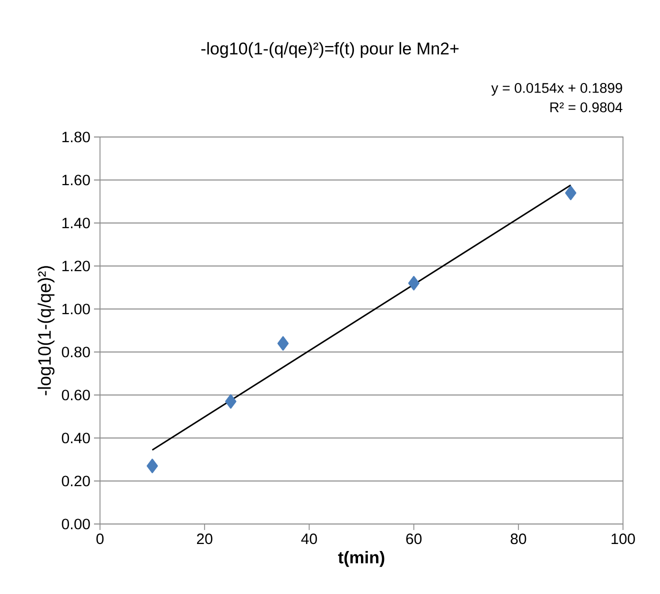 Image resolution: width=660 pixels, height=594 pixels. What do you see at coordinates (46, 331) in the screenshot?
I see `y-axis-title: -log10(1-(q/qe)²)` at bounding box center [46, 331].